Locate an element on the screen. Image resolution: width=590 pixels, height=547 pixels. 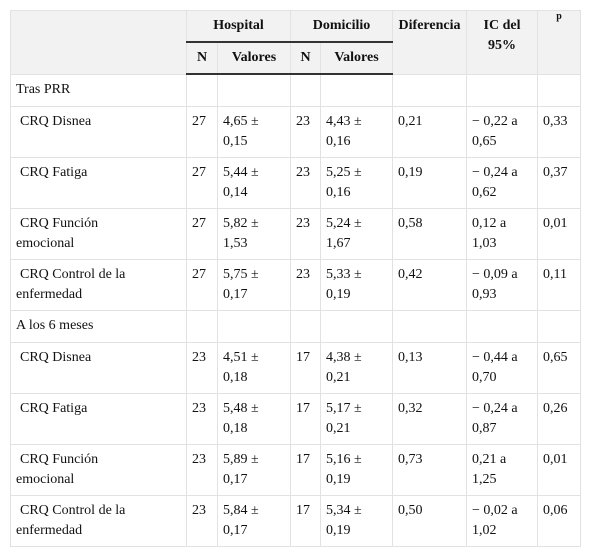
cell: 5,48 ± 0,18 is located at coordinates (254, 419).